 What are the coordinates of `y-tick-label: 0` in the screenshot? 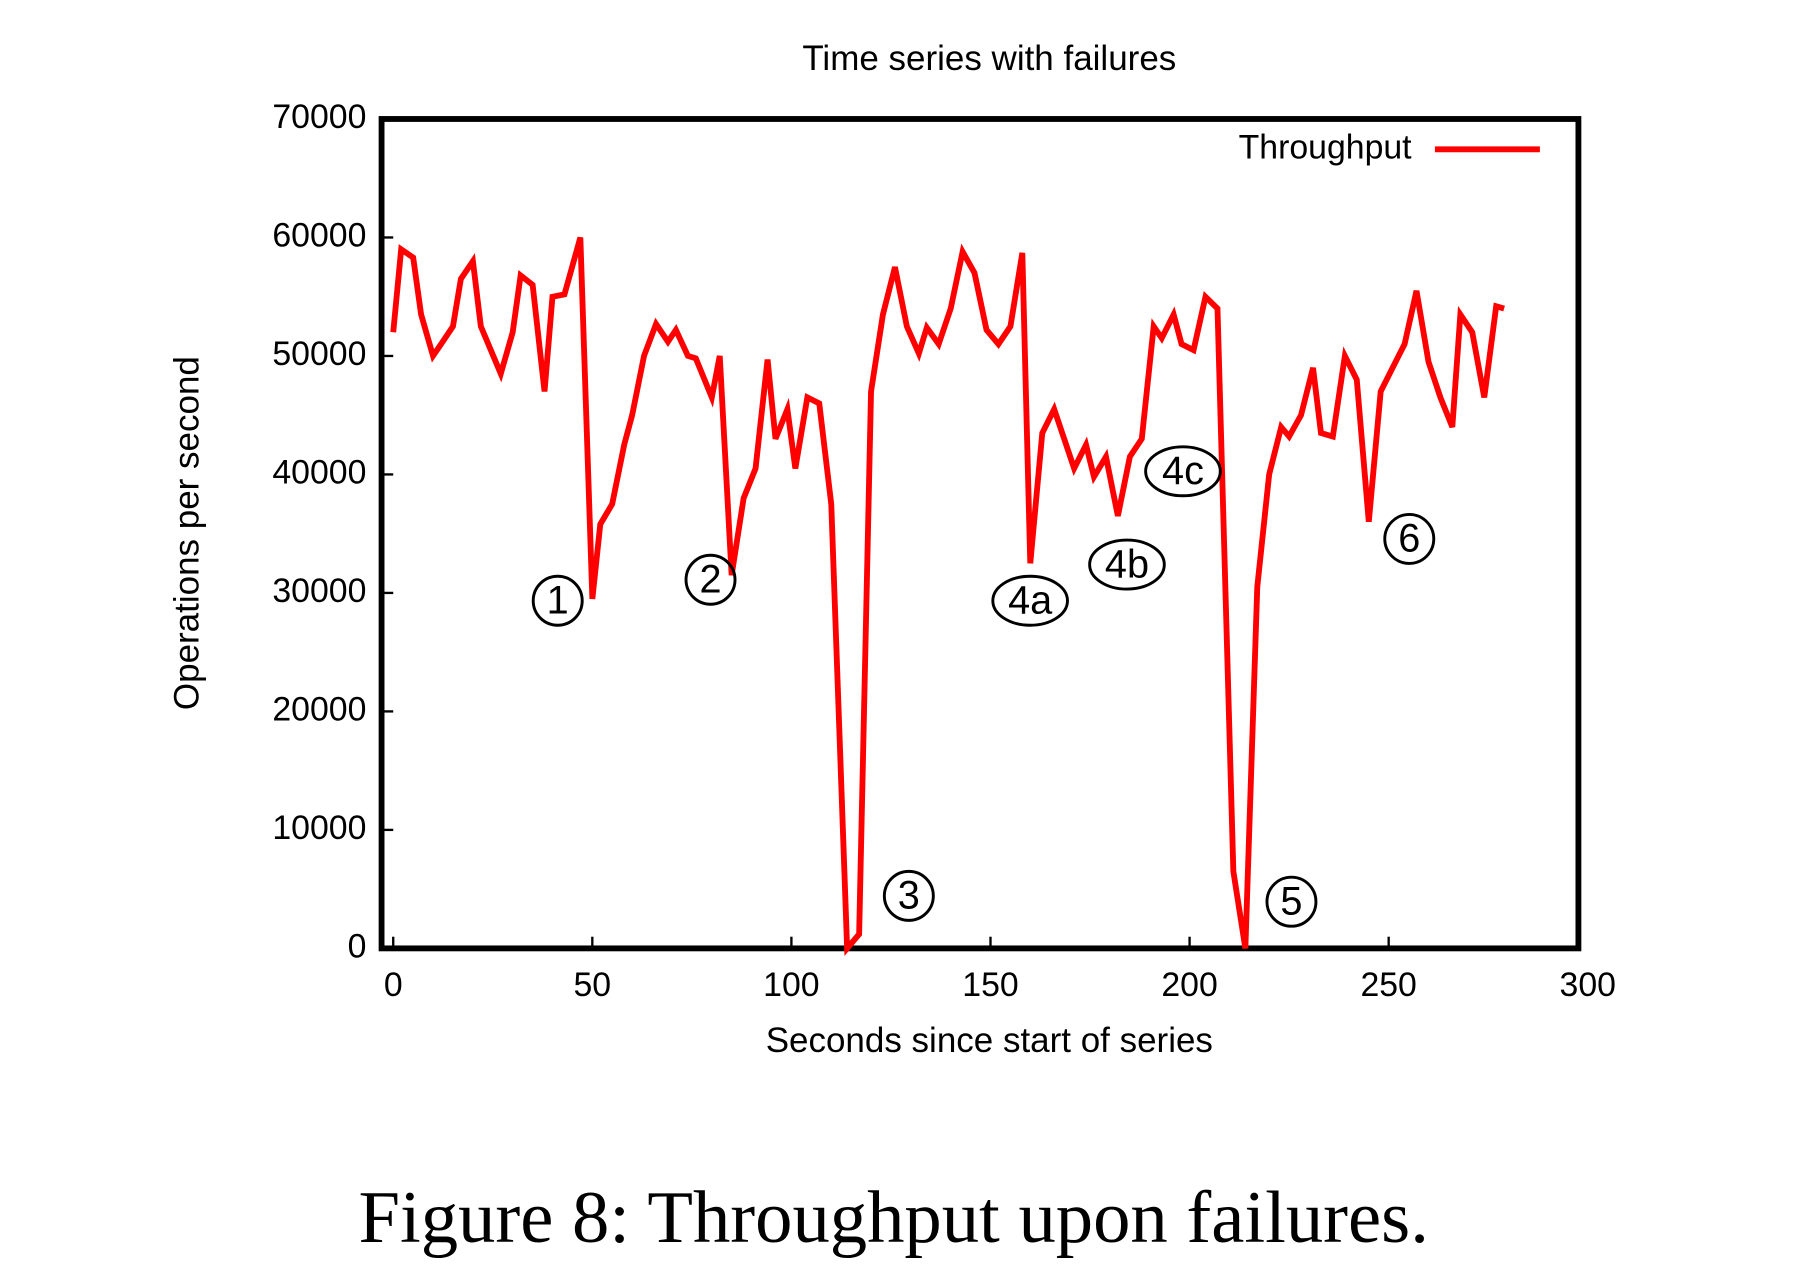 It's located at (357, 946).